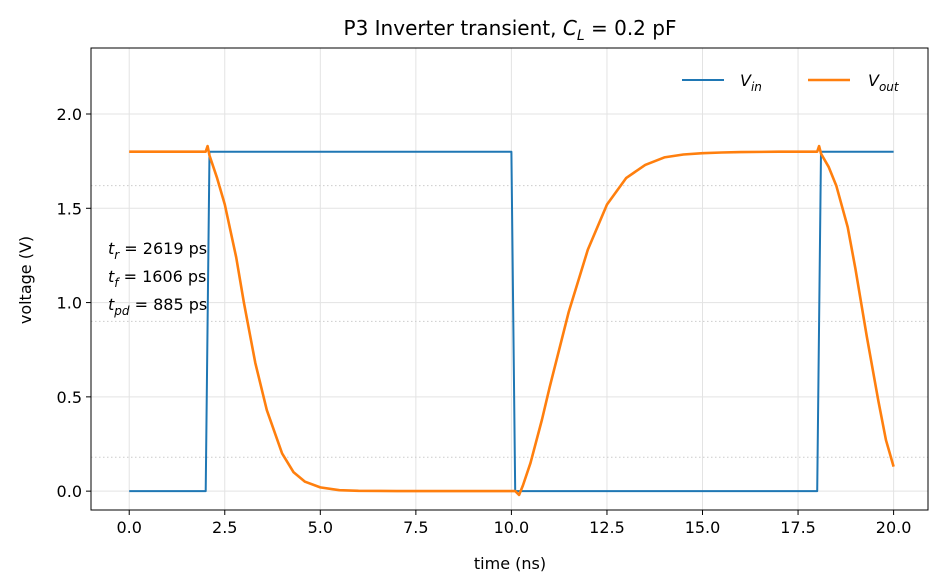 This screenshot has width=943, height=588. What do you see at coordinates (510, 563) in the screenshot?
I see `x-axis-label: time (ns)` at bounding box center [510, 563].